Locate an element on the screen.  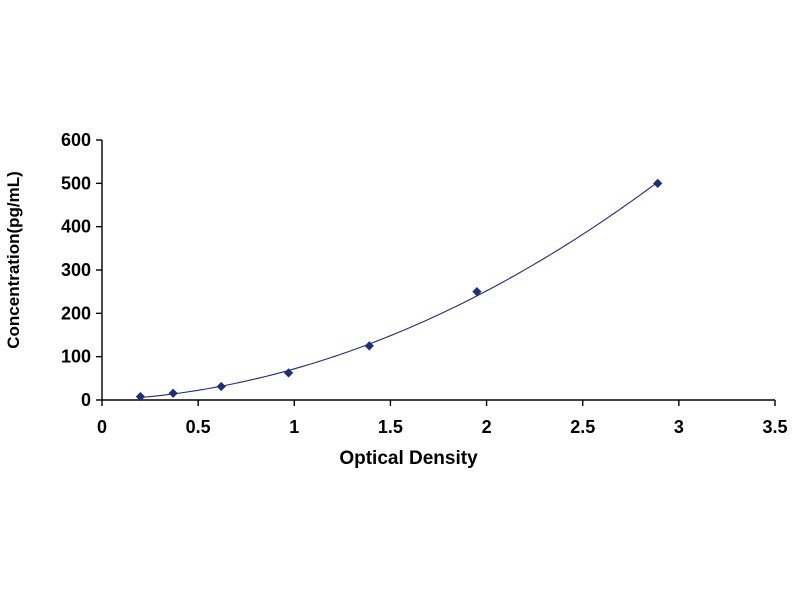
y-tick-label: 400 is located at coordinates (76, 227).